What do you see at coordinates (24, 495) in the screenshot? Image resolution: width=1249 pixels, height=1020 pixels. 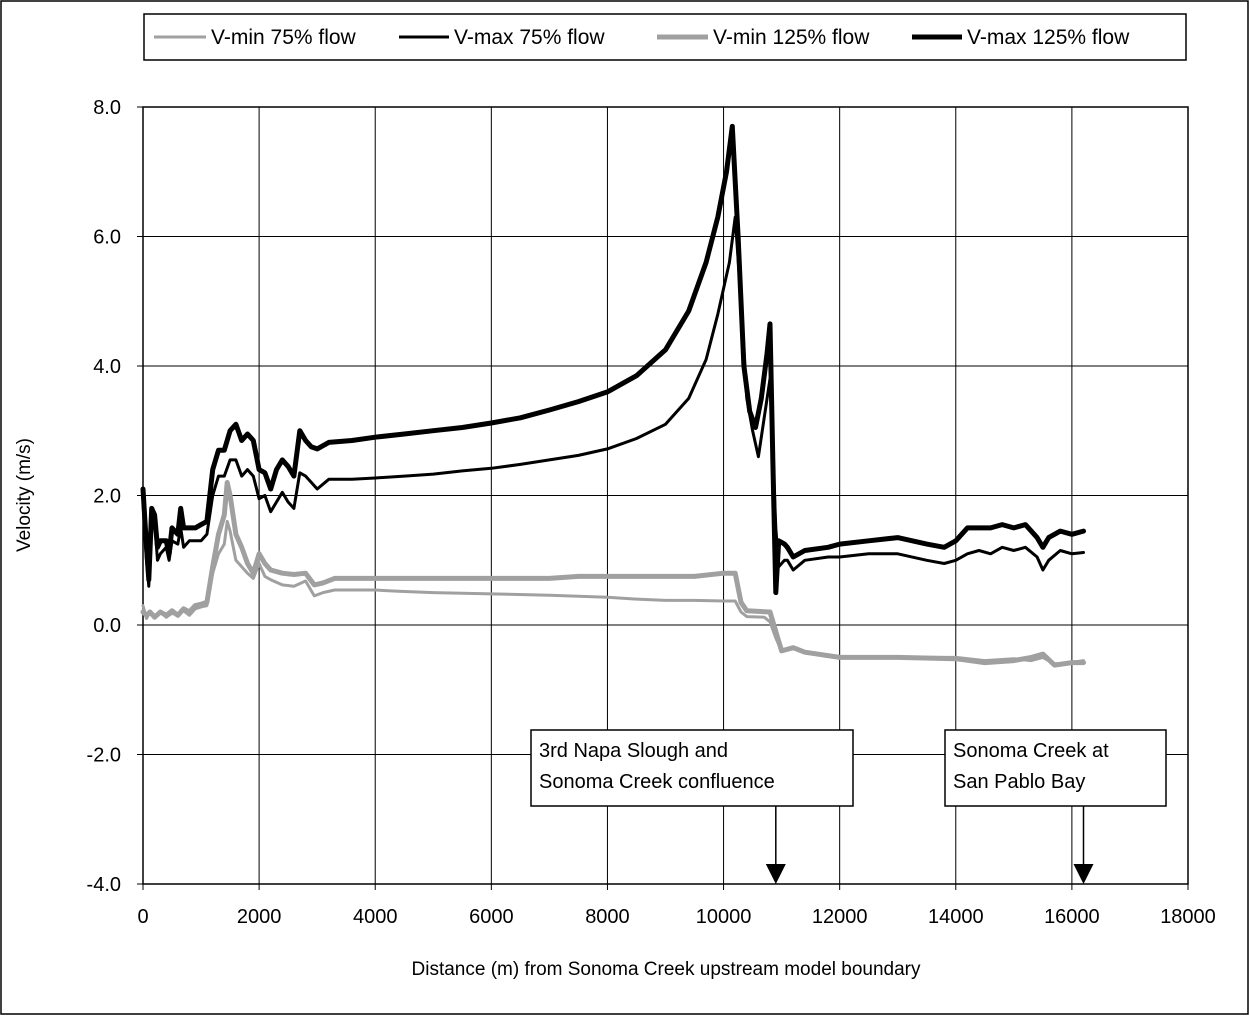 I see `y-axis-label: Velocity (m/s)` at bounding box center [24, 495].